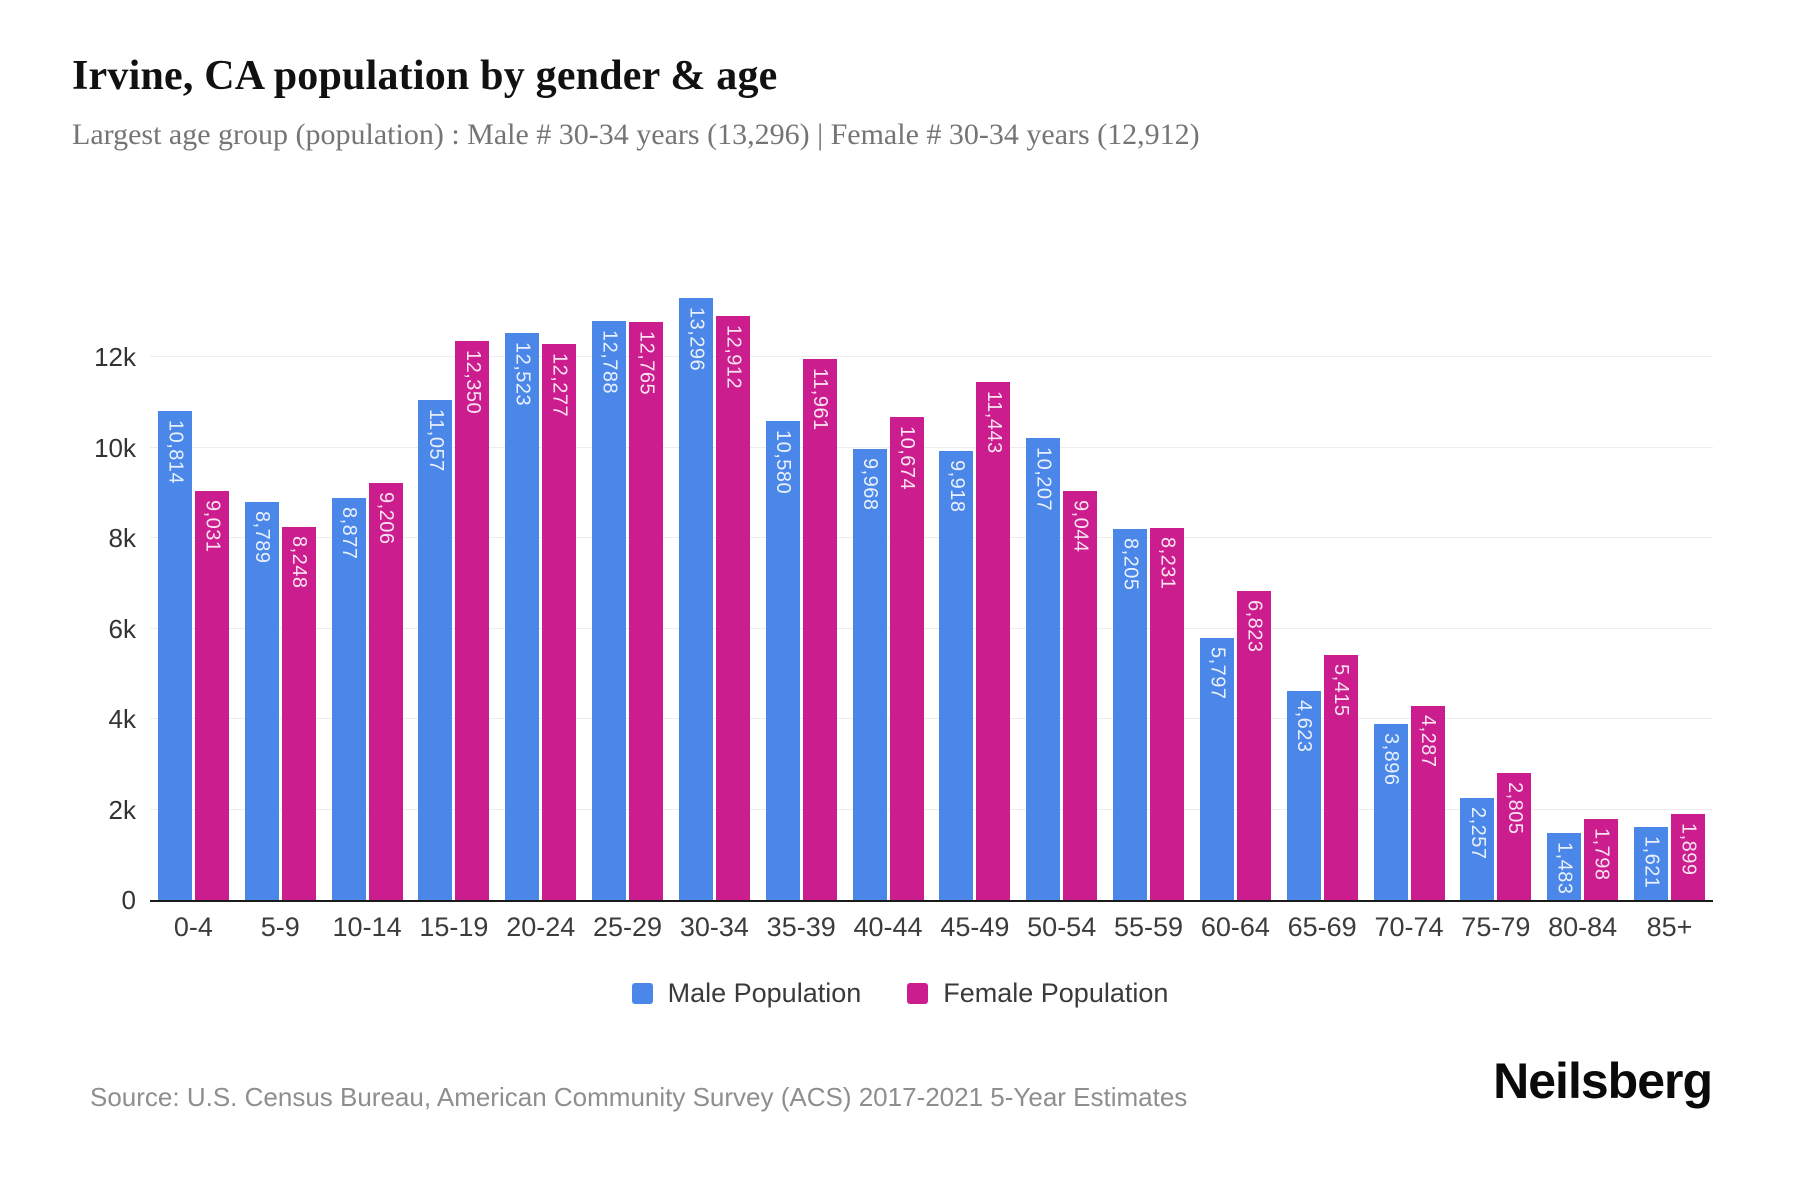 The height and width of the screenshot is (1200, 1800). Describe the element at coordinates (1043, 669) in the screenshot. I see `bar-male-50-54: 10,207` at that location.